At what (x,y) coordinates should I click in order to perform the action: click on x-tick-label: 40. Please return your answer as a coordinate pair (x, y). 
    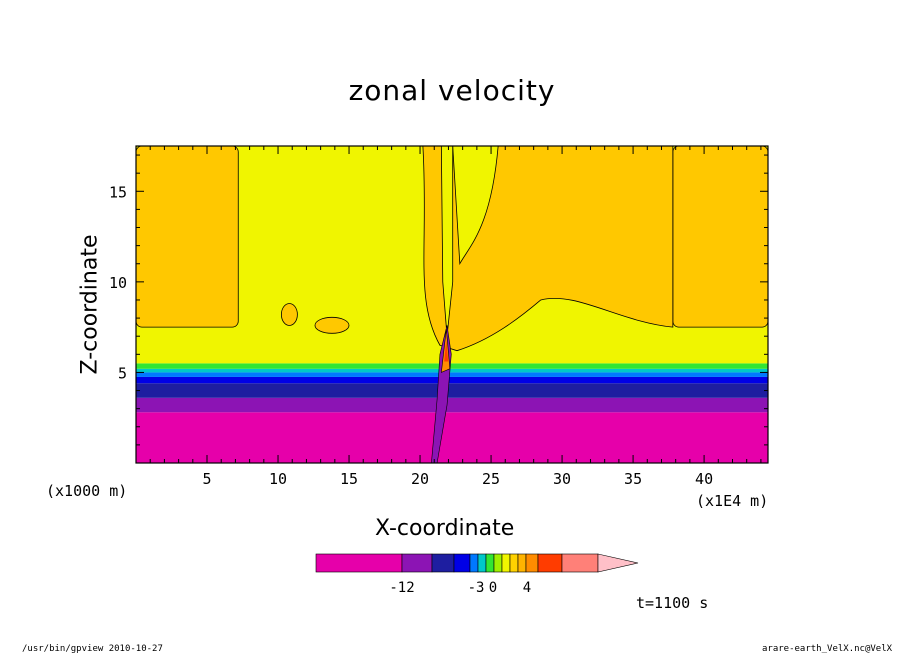
    Looking at the image, I should click on (704, 479).